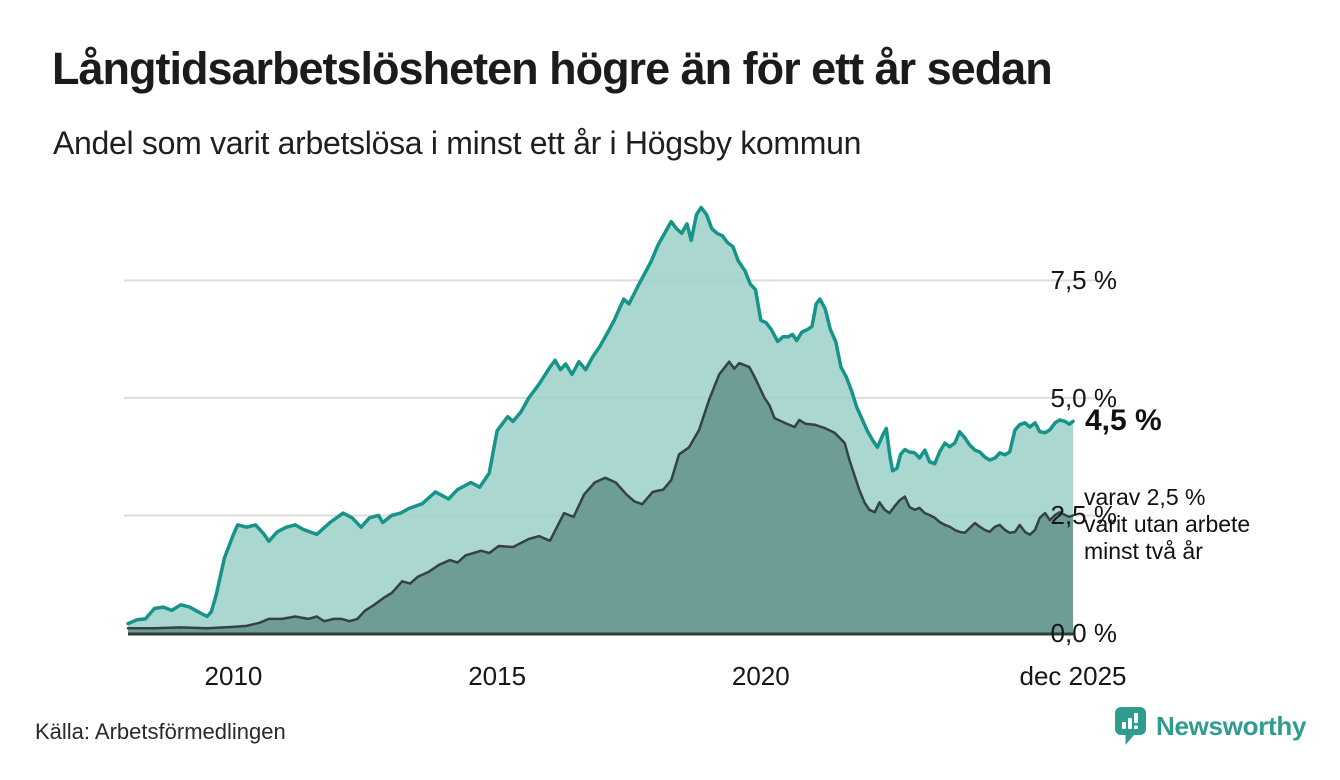 This screenshot has width=1340, height=780. I want to click on brand-name: Newsworthy, so click(1231, 725).